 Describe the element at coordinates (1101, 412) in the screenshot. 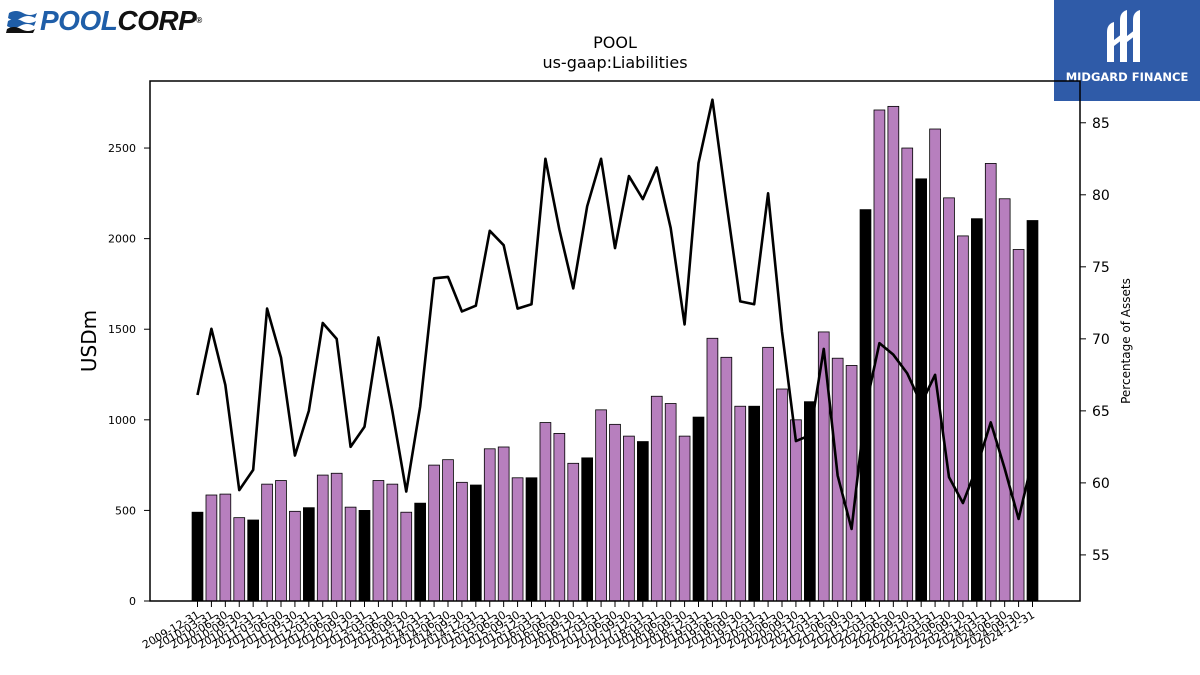

I see `y2-tick-label: 65` at that location.